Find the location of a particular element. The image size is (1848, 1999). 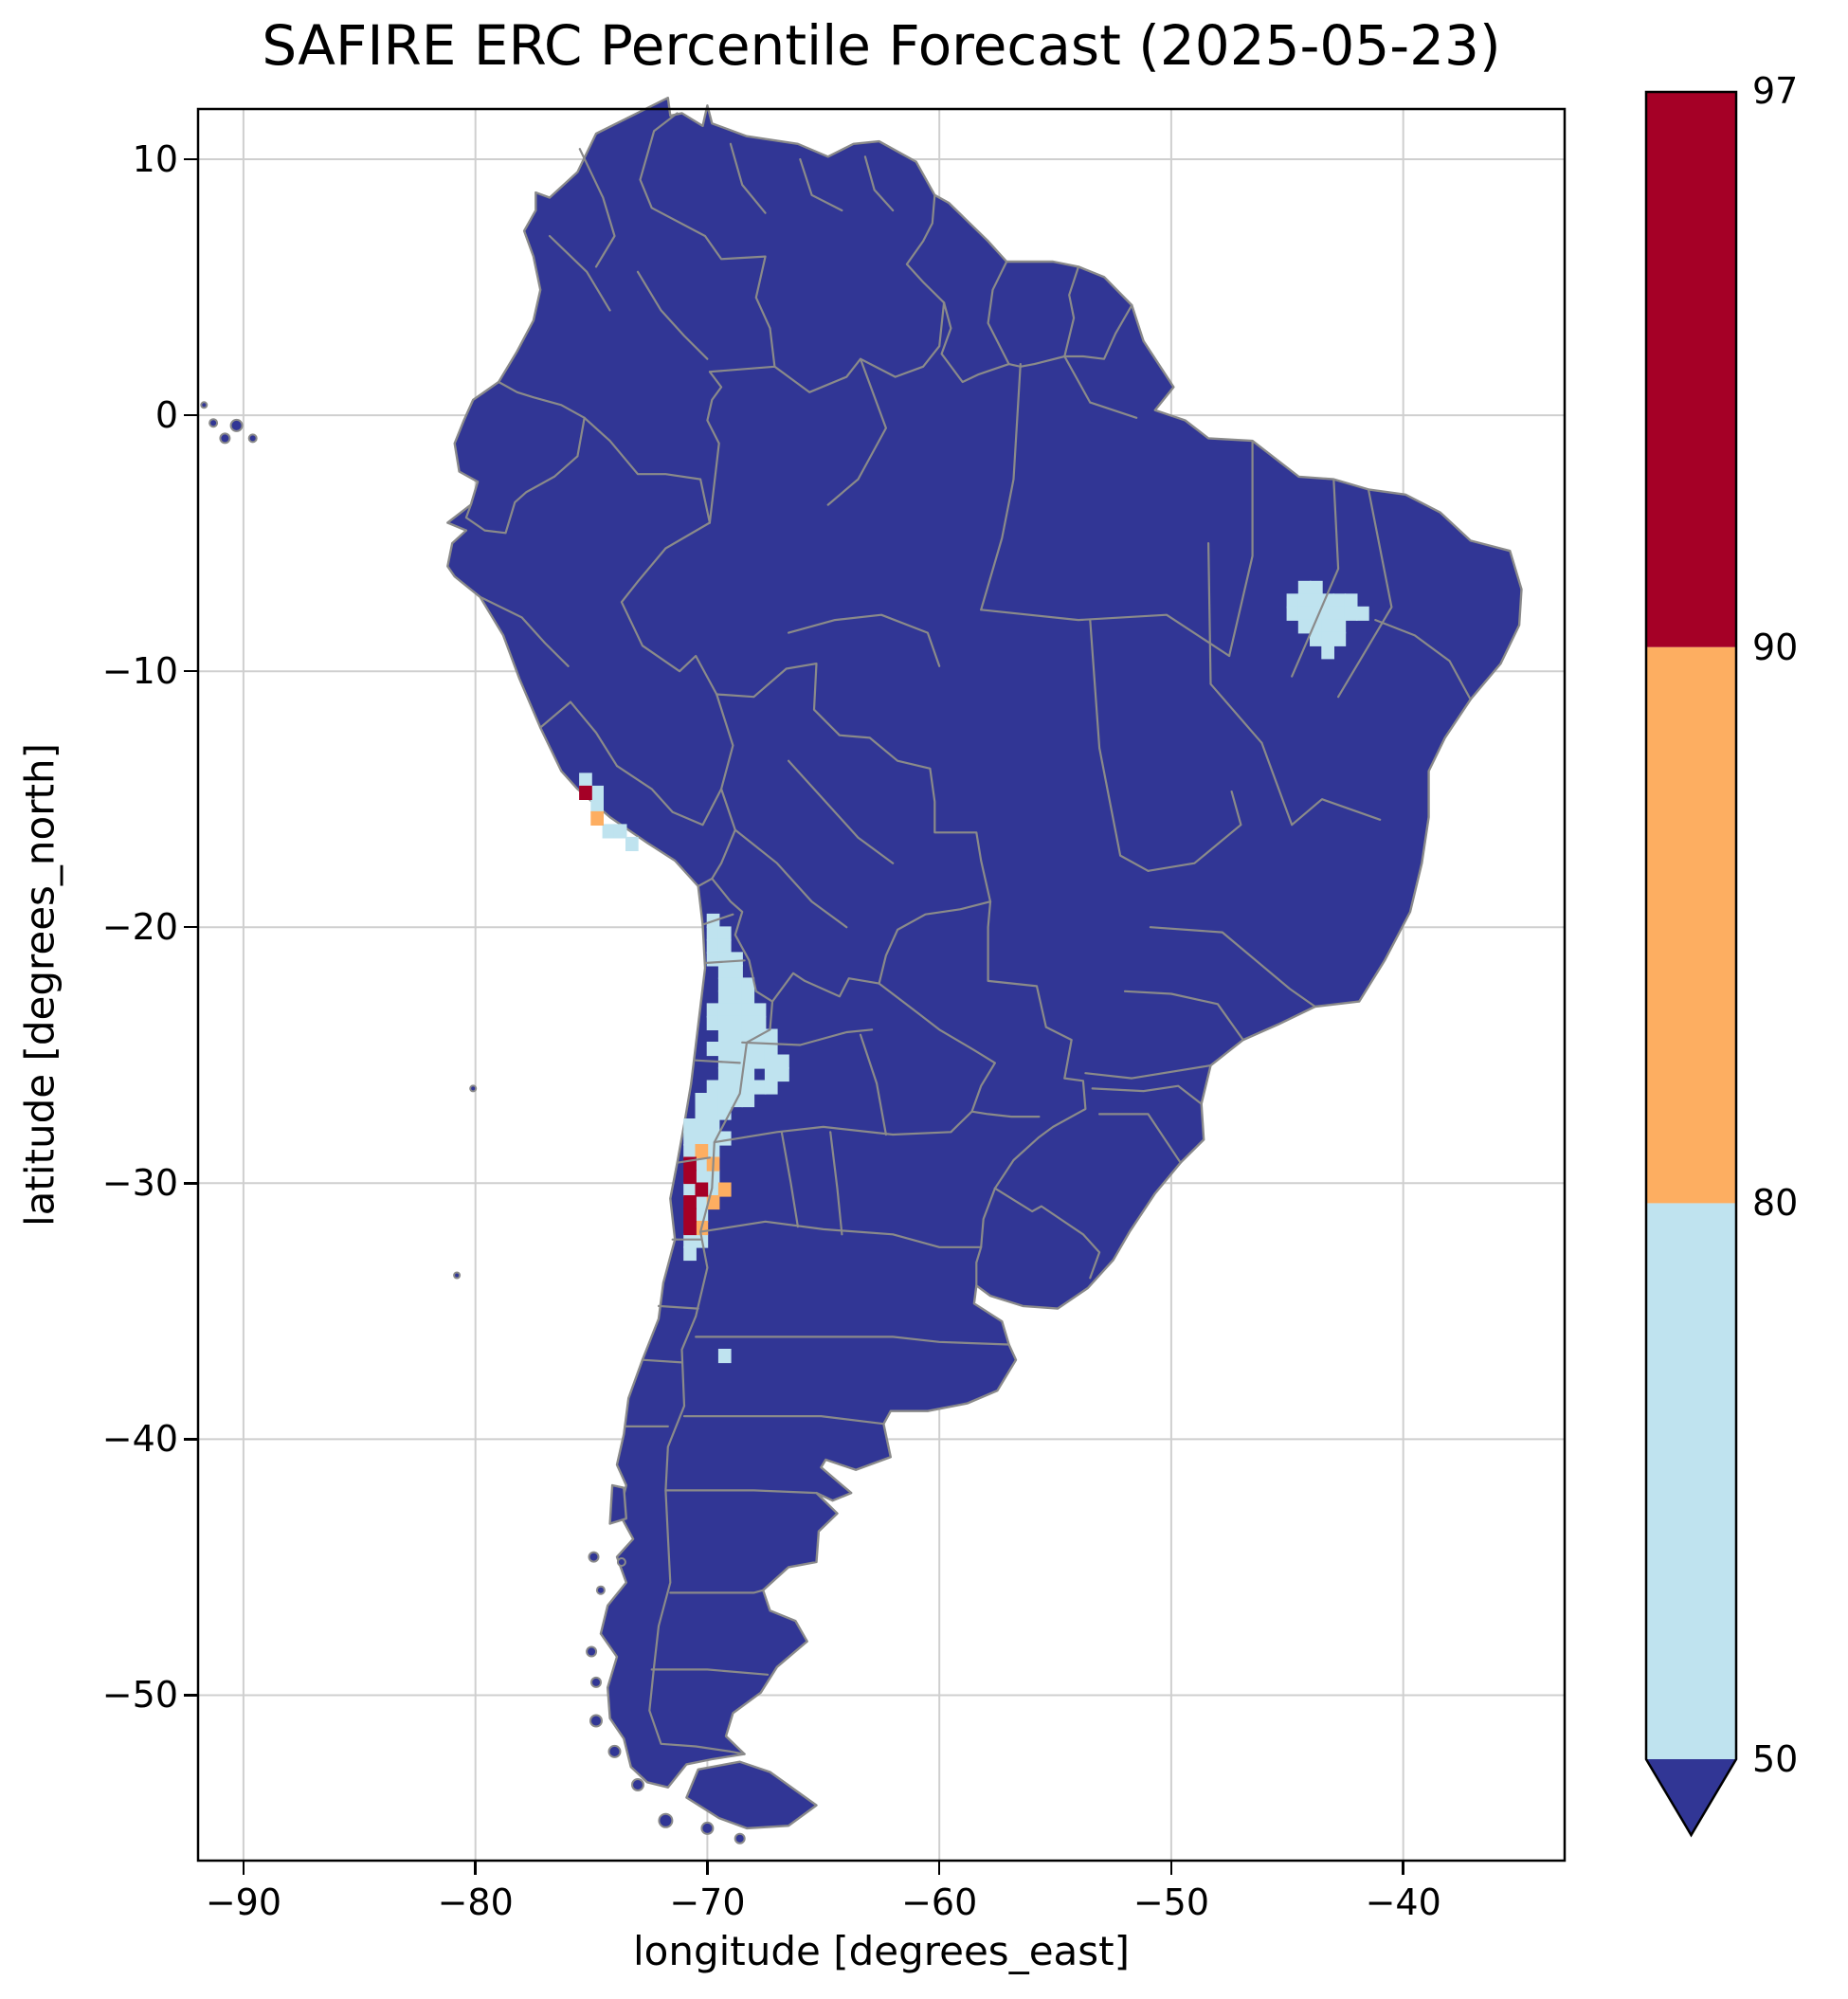

x-tick-label: −50 is located at coordinates (1171, 1902).